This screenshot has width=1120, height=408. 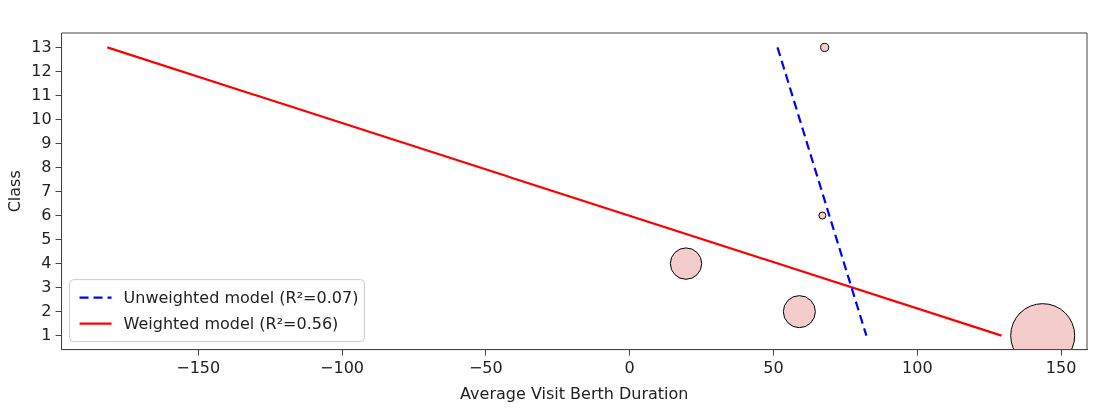 What do you see at coordinates (41, 118) in the screenshot?
I see `y-tick-label: 10` at bounding box center [41, 118].